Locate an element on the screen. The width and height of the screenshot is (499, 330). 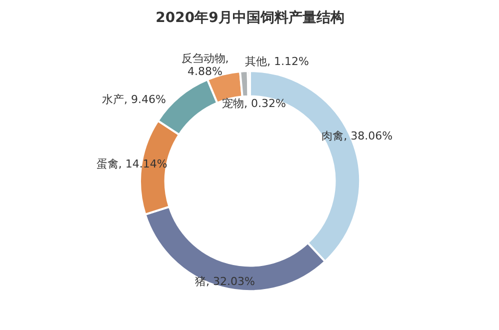
slice-label: 肉禽, 38.06% is located at coordinates (357, 136).